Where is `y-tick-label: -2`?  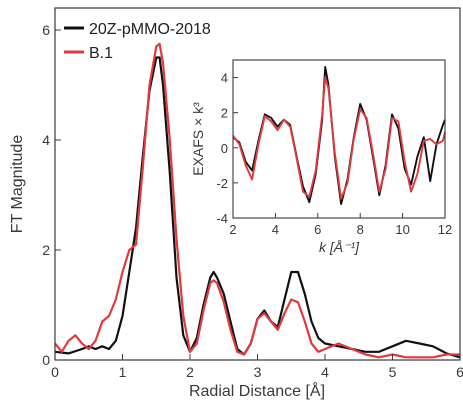
y-tick-label: -2 is located at coordinates (222, 183).